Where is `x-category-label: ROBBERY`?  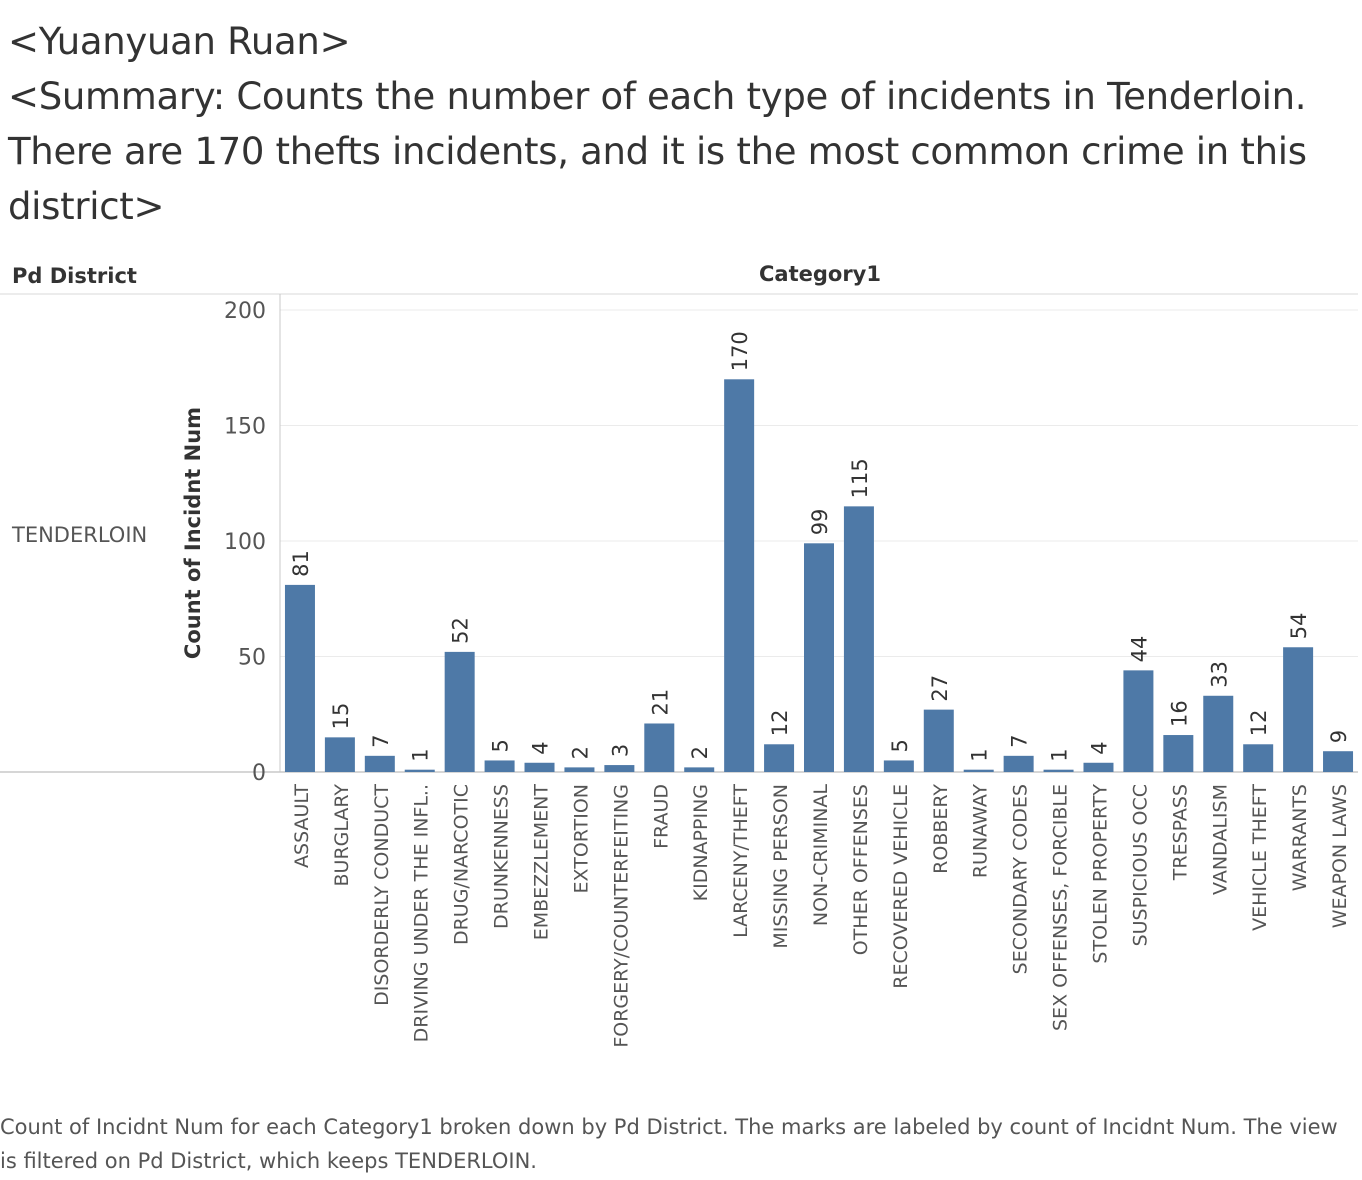 x-category-label: ROBBERY is located at coordinates (941, 829).